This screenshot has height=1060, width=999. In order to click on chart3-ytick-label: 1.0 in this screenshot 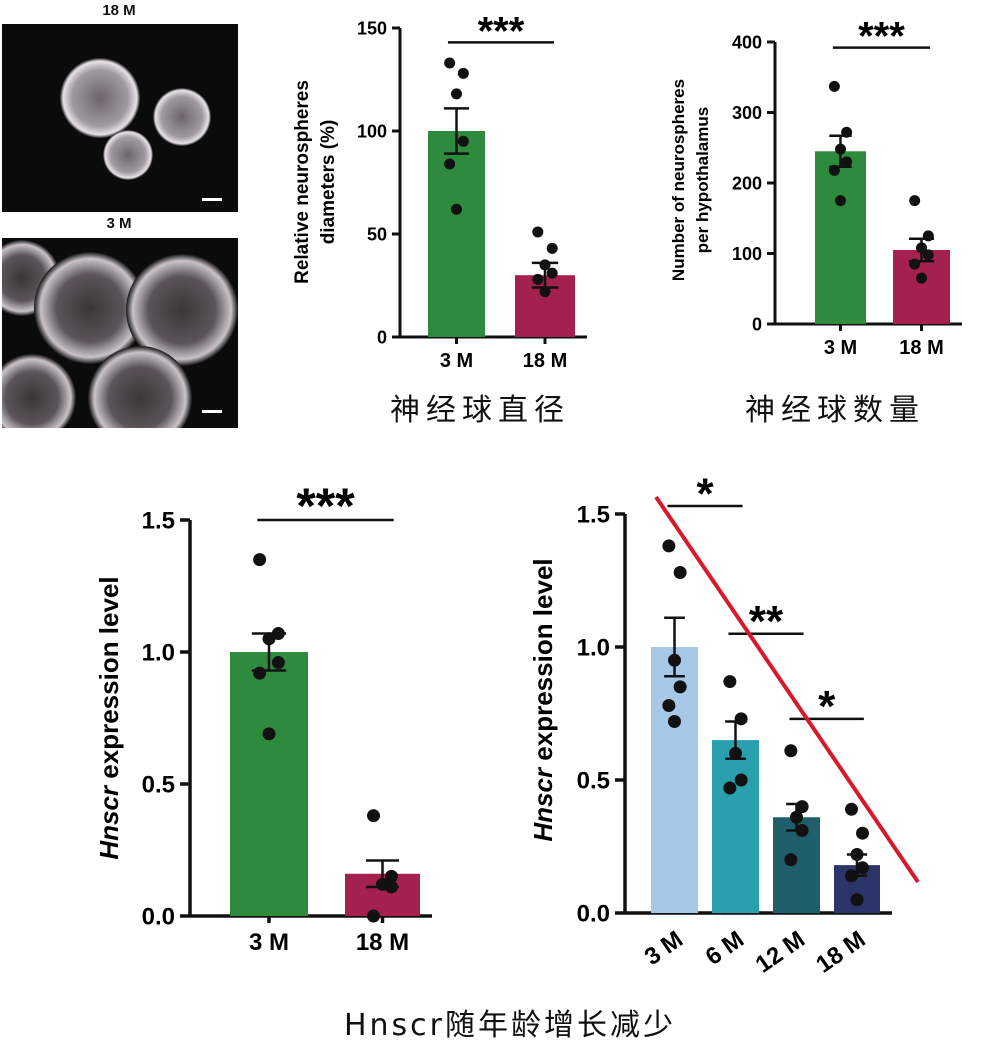, I will do `click(593, 648)`.